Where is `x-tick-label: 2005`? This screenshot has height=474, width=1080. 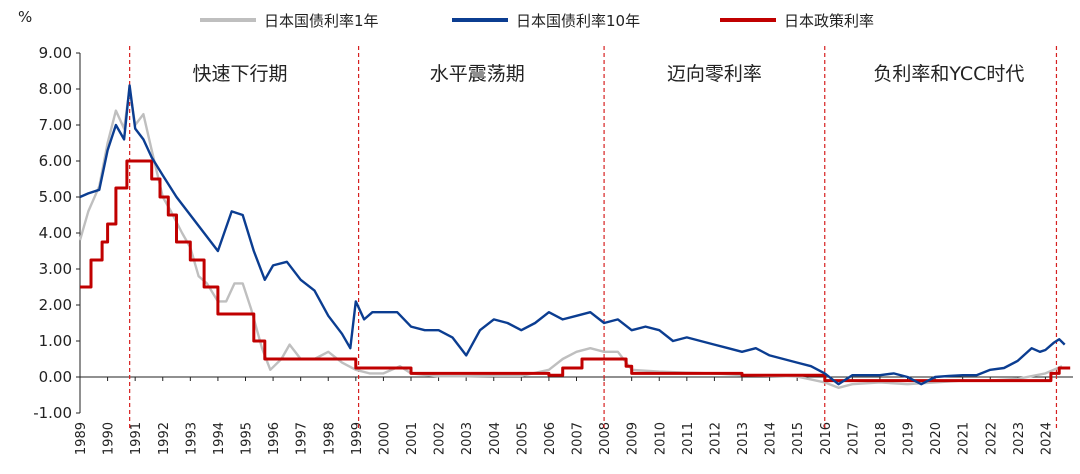
x-tick-label: 2005 is located at coordinates (522, 438).